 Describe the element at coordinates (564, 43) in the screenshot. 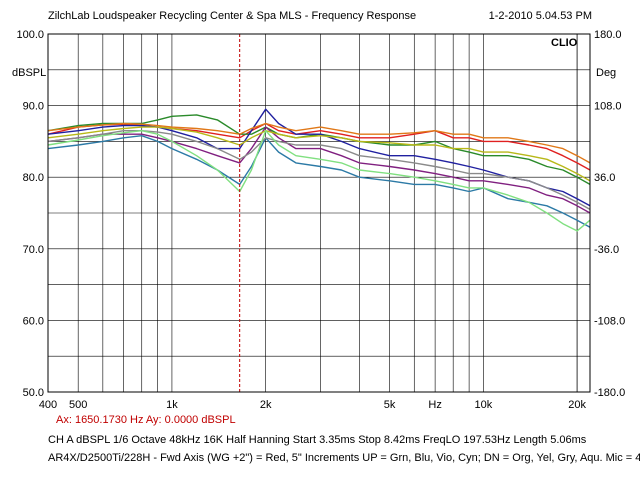

I see `clio-brand-label: CLIO` at that location.